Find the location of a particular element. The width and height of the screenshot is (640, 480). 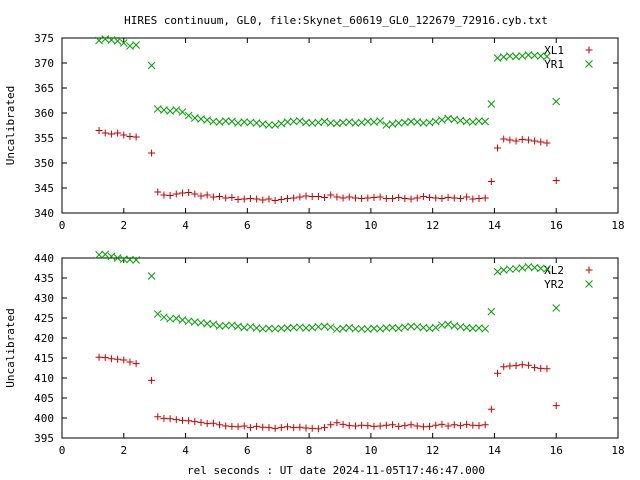

y-tick-label: 375 is located at coordinates (44, 38).